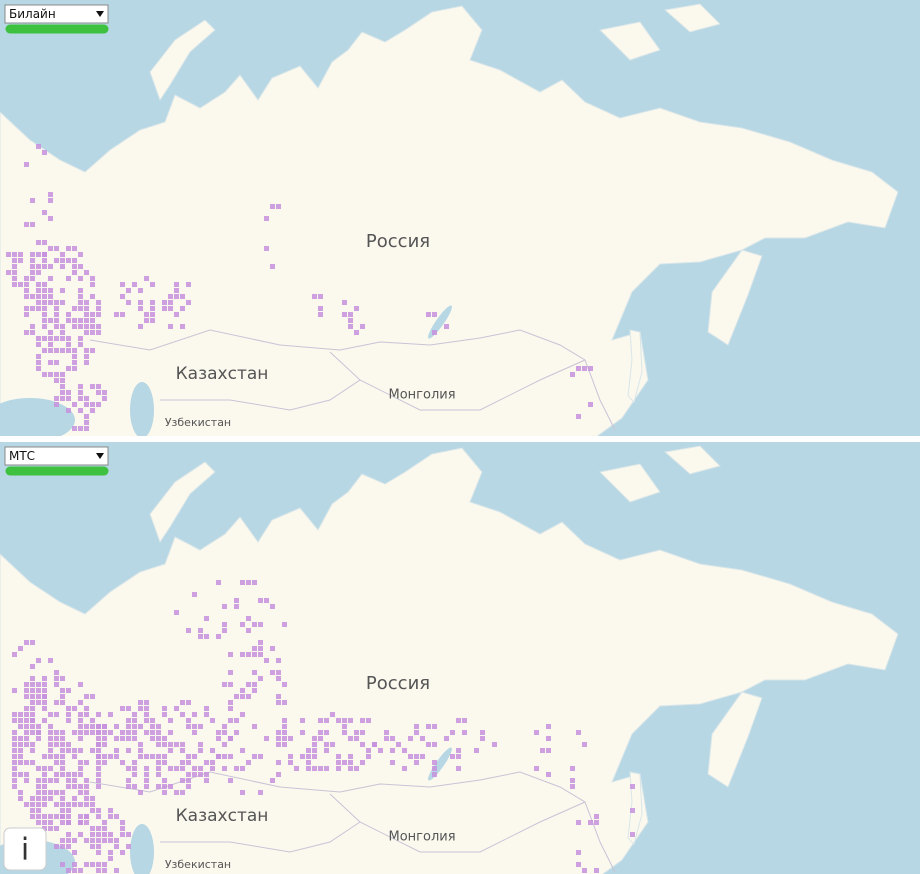  I want to click on place-label: Узбекистан, so click(198, 864).